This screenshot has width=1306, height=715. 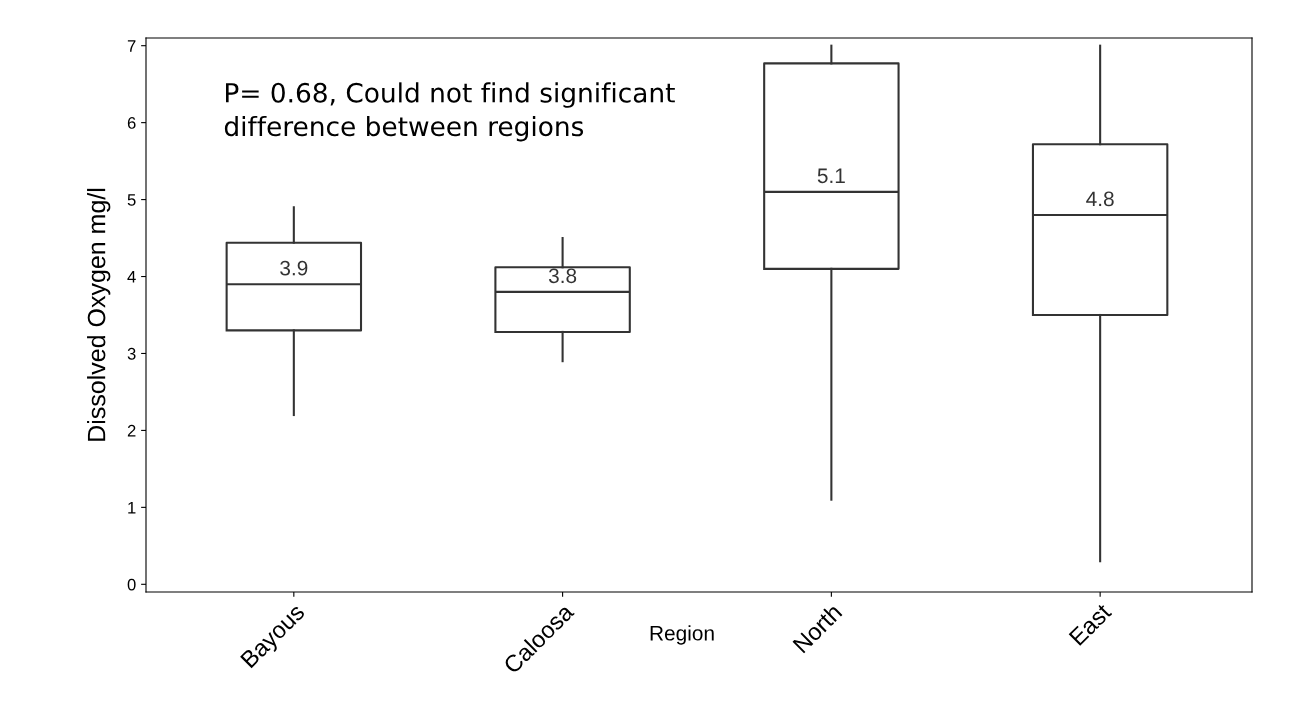 I want to click on x-axis-title: Region, so click(x=682, y=635).